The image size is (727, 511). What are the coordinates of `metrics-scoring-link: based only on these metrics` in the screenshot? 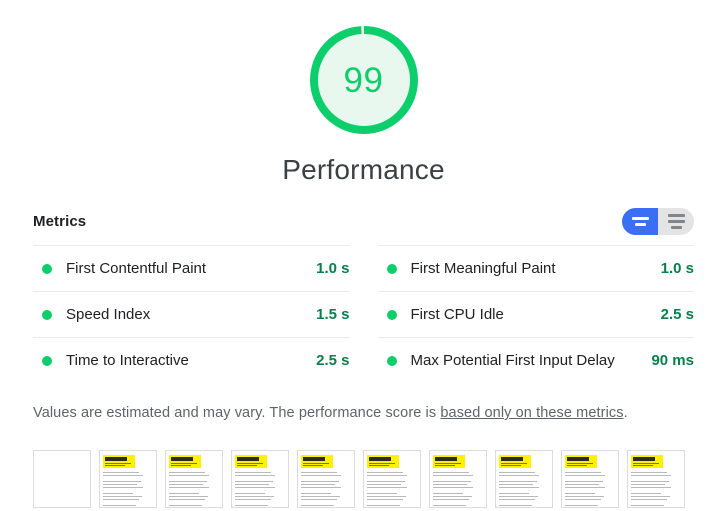 It's located at (532, 413).